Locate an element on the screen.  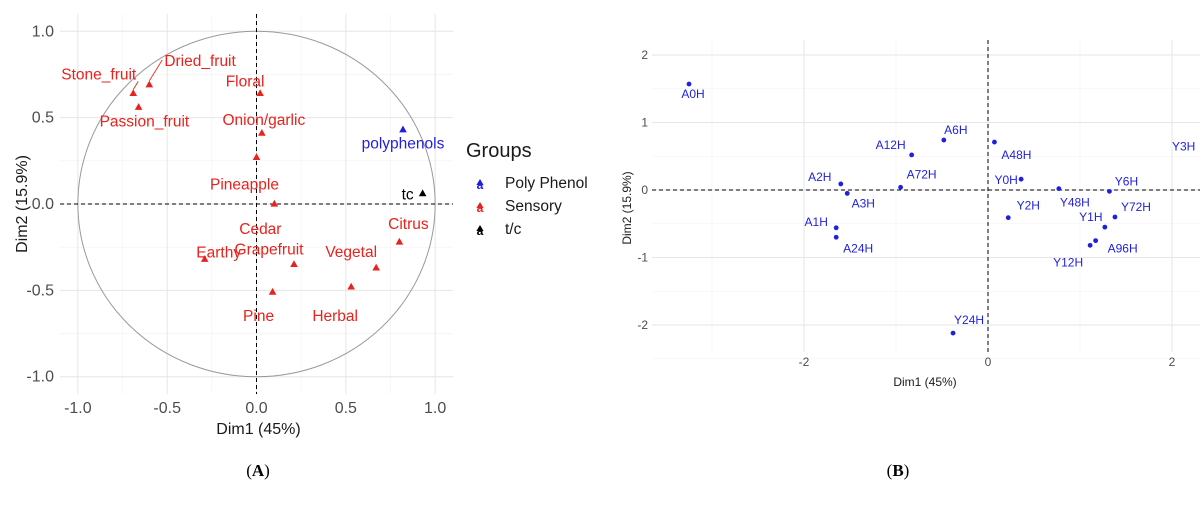
label-dried-fruit: Dried_fruit is located at coordinates (200, 61).